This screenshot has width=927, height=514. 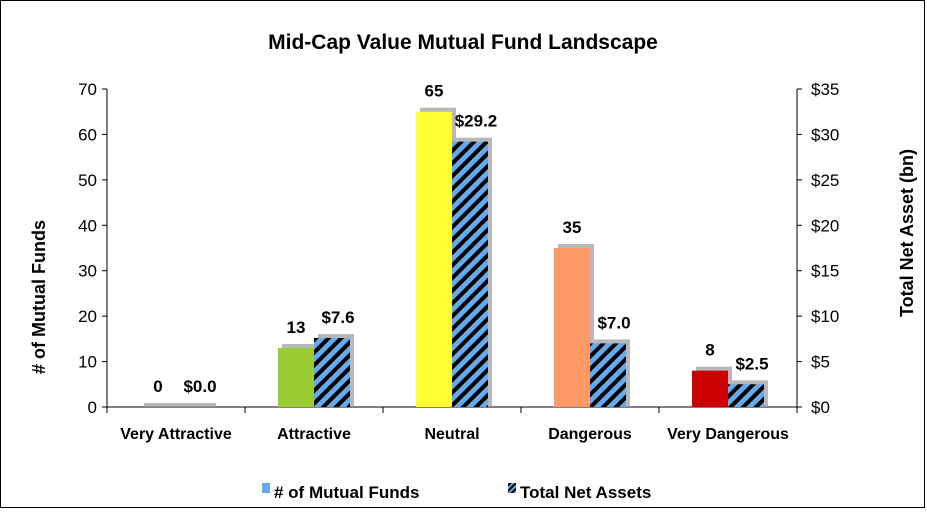 I want to click on data-label-assets: $2.5, so click(x=751, y=363).